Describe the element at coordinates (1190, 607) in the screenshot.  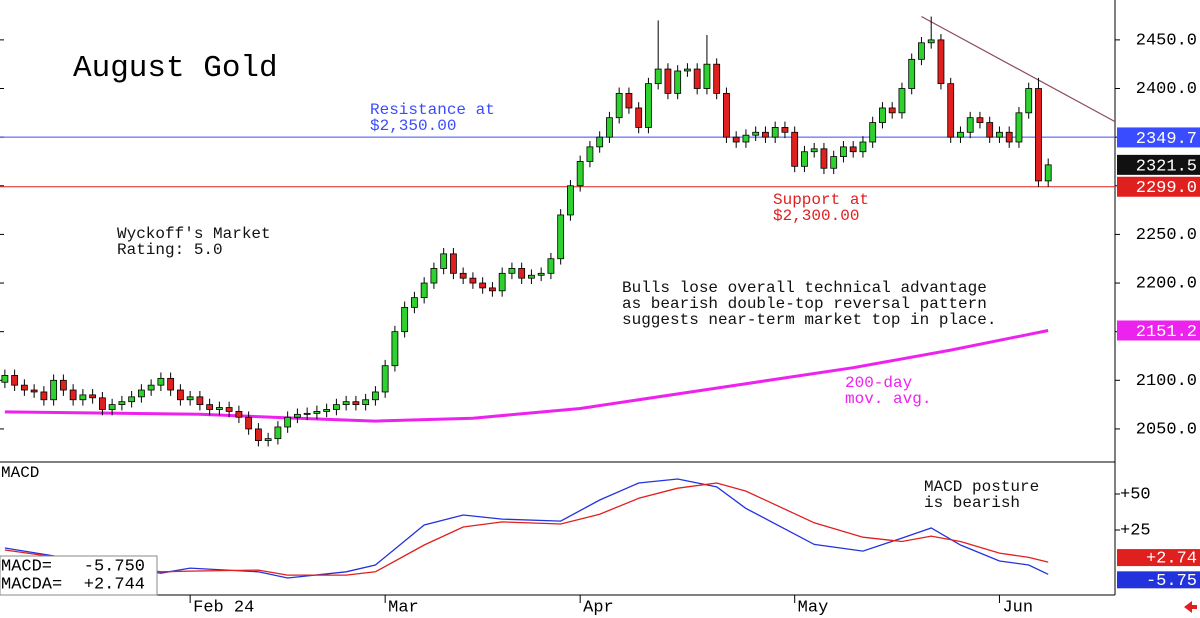
I see `scroll-arrow` at that location.